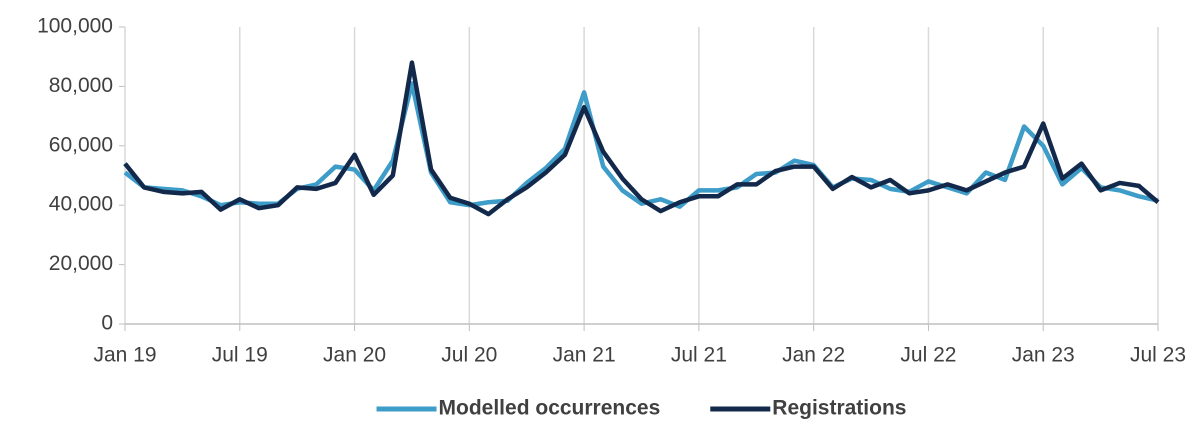 This screenshot has height=424, width=1198. I want to click on x-tick-label: Jan 21, so click(584, 355).